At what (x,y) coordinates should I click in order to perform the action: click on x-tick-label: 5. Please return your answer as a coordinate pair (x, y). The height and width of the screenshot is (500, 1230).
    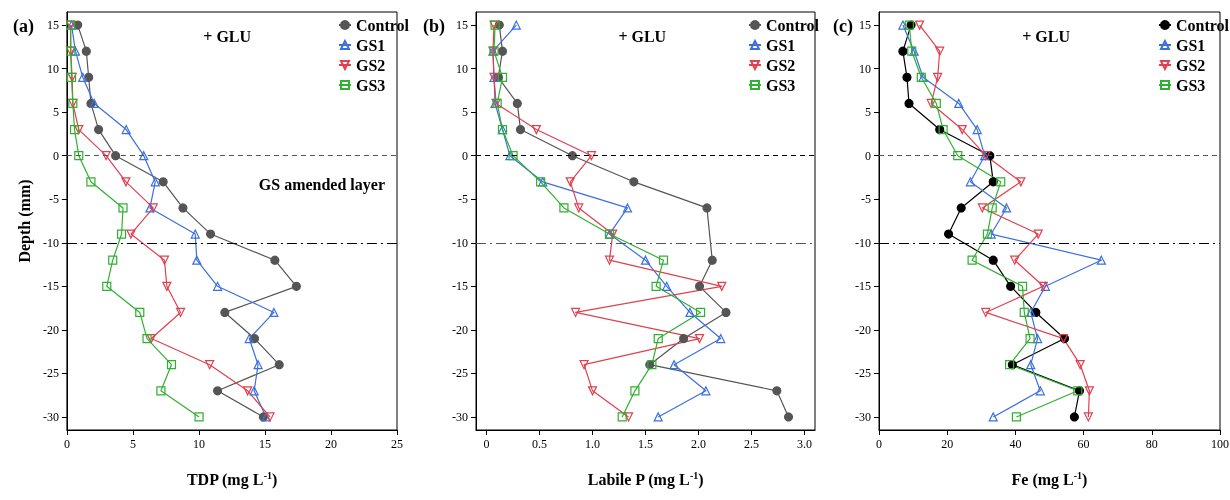
    Looking at the image, I should click on (132, 444).